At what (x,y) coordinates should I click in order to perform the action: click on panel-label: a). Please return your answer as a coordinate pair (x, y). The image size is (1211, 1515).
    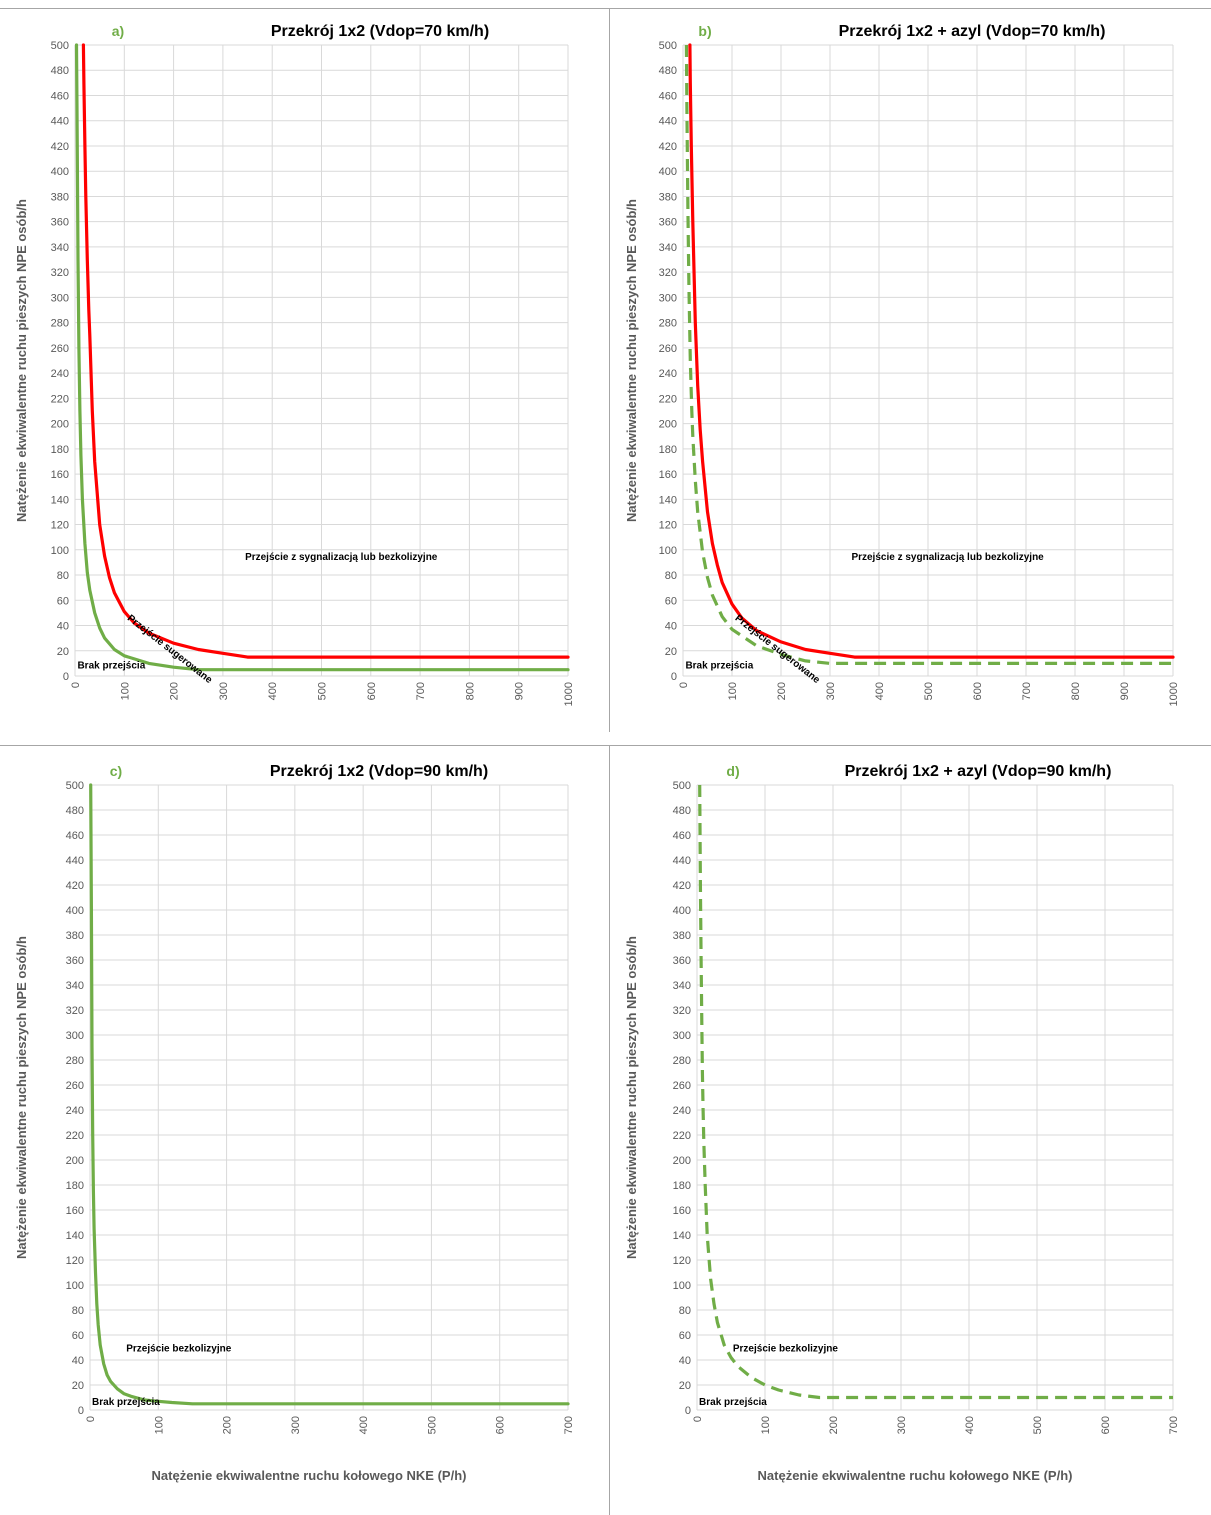
    Looking at the image, I should click on (118, 31).